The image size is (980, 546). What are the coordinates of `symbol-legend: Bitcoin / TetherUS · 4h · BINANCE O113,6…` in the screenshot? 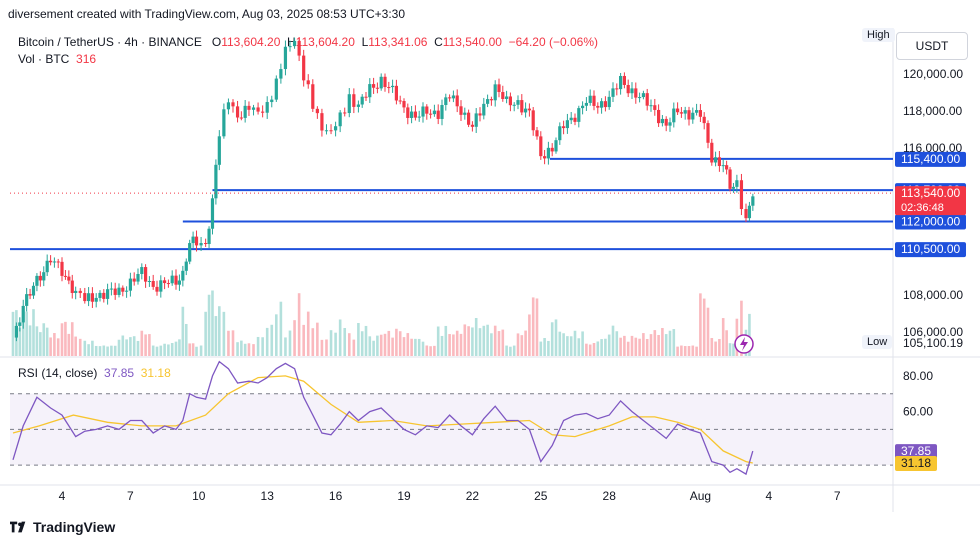 It's located at (308, 42).